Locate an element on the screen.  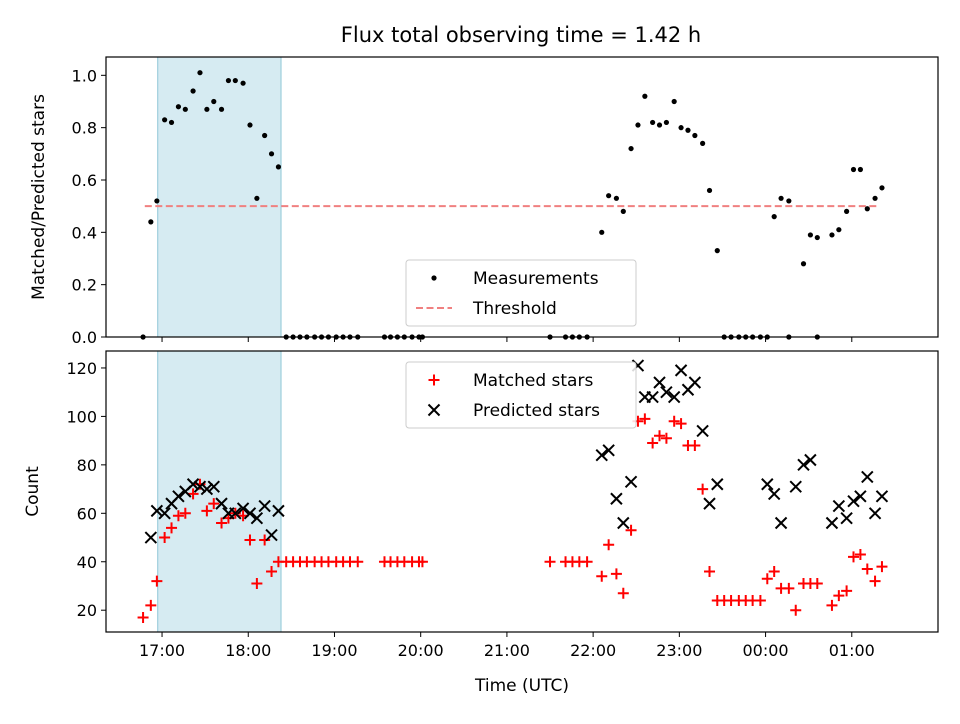
legend-marker-plus is located at coordinates (434, 380).